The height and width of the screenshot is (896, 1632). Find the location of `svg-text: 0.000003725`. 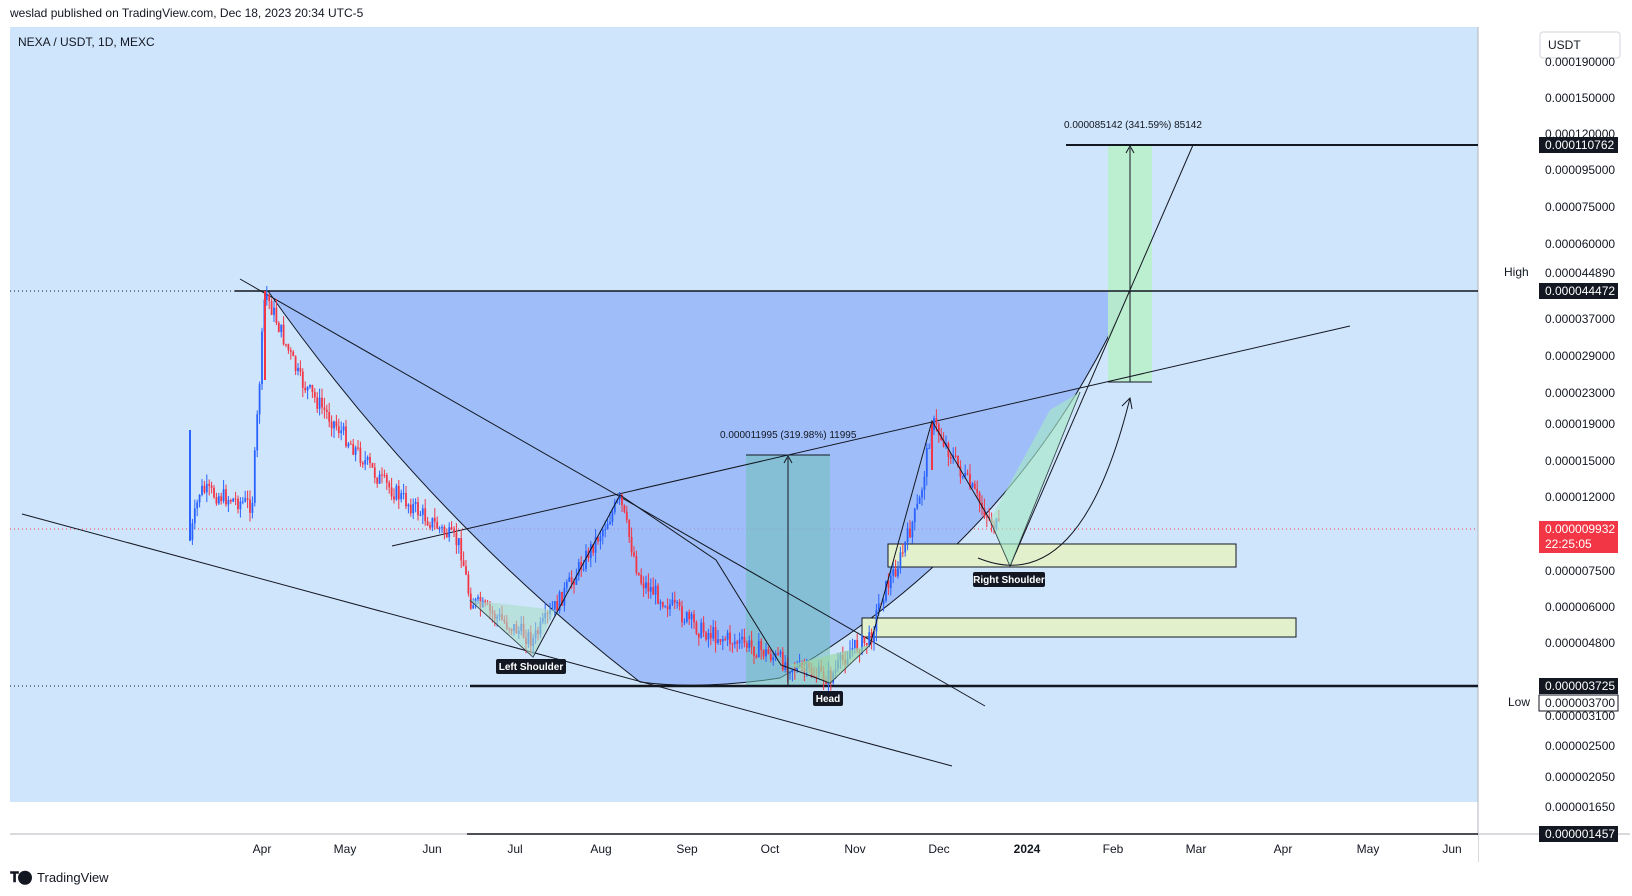

svg-text: 0.000003725 is located at coordinates (1580, 686).